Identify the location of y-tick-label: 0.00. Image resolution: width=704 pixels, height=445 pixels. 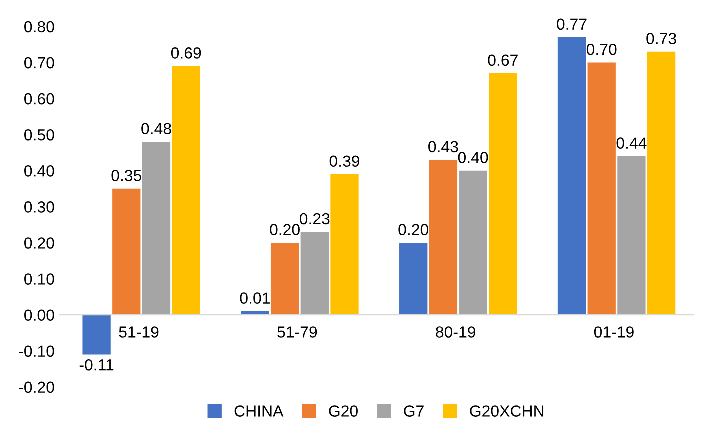
(39, 316).